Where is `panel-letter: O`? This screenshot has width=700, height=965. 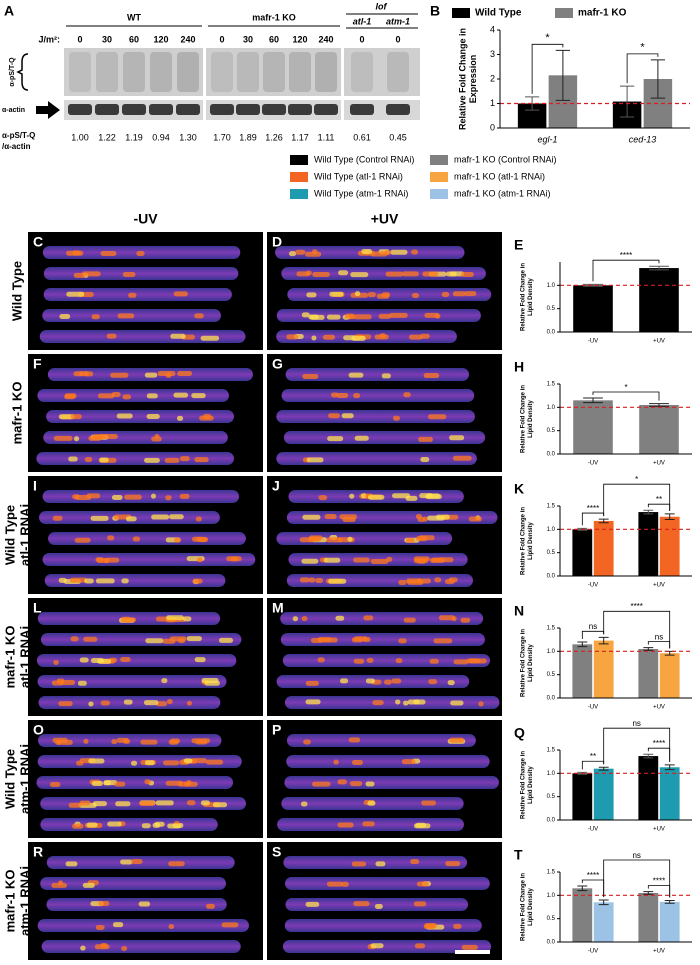 panel-letter: O is located at coordinates (38, 730).